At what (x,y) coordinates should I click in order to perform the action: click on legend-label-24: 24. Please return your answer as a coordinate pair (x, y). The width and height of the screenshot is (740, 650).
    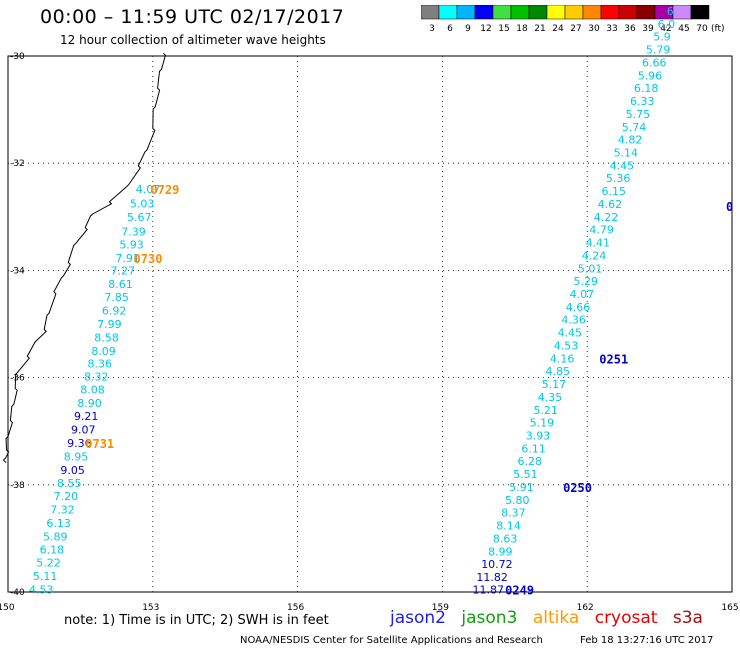
    Looking at the image, I should click on (558, 29).